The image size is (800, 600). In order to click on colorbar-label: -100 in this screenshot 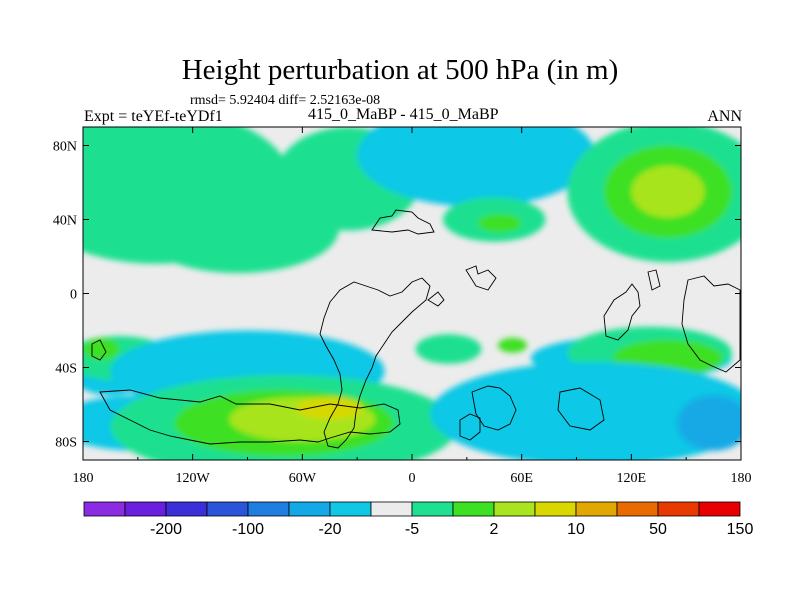, I will do `click(248, 529)`.